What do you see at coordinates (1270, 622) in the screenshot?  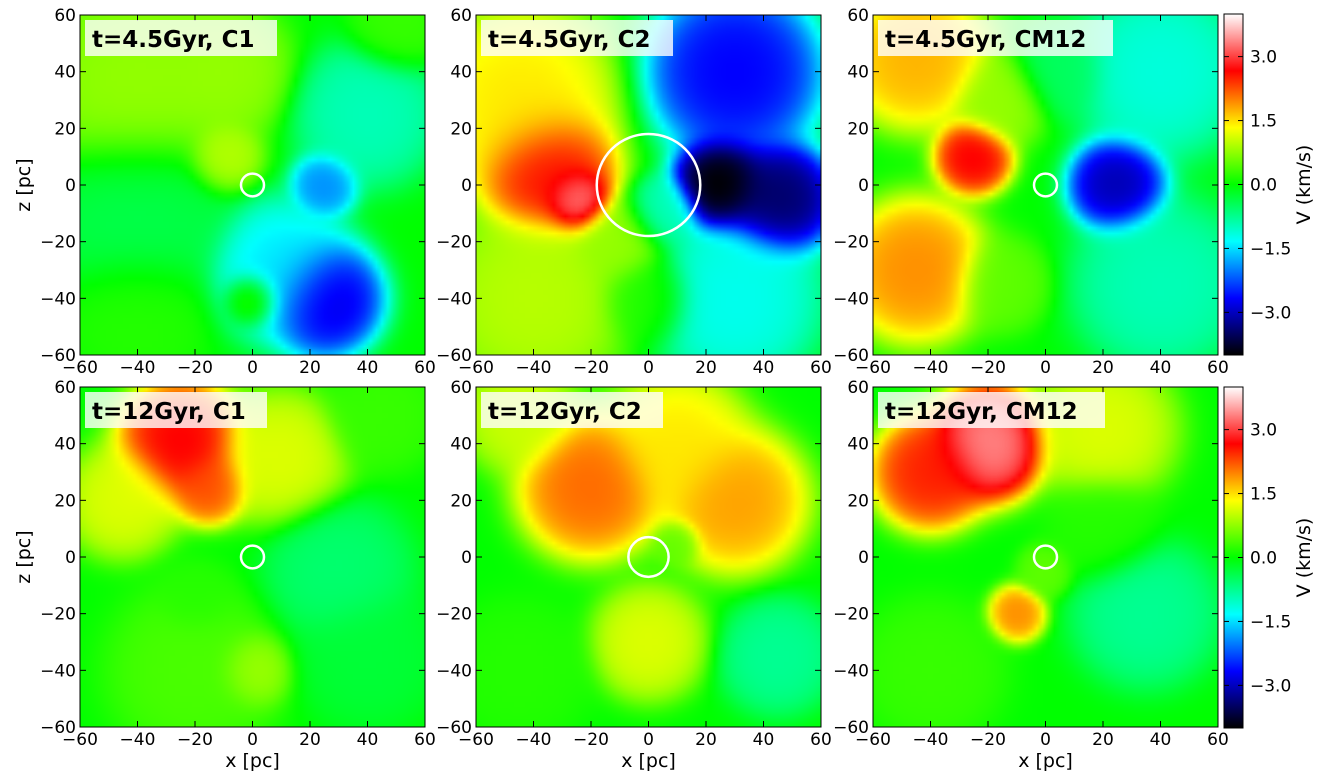 I see `colorbar-tick-label: −1.5` at bounding box center [1270, 622].